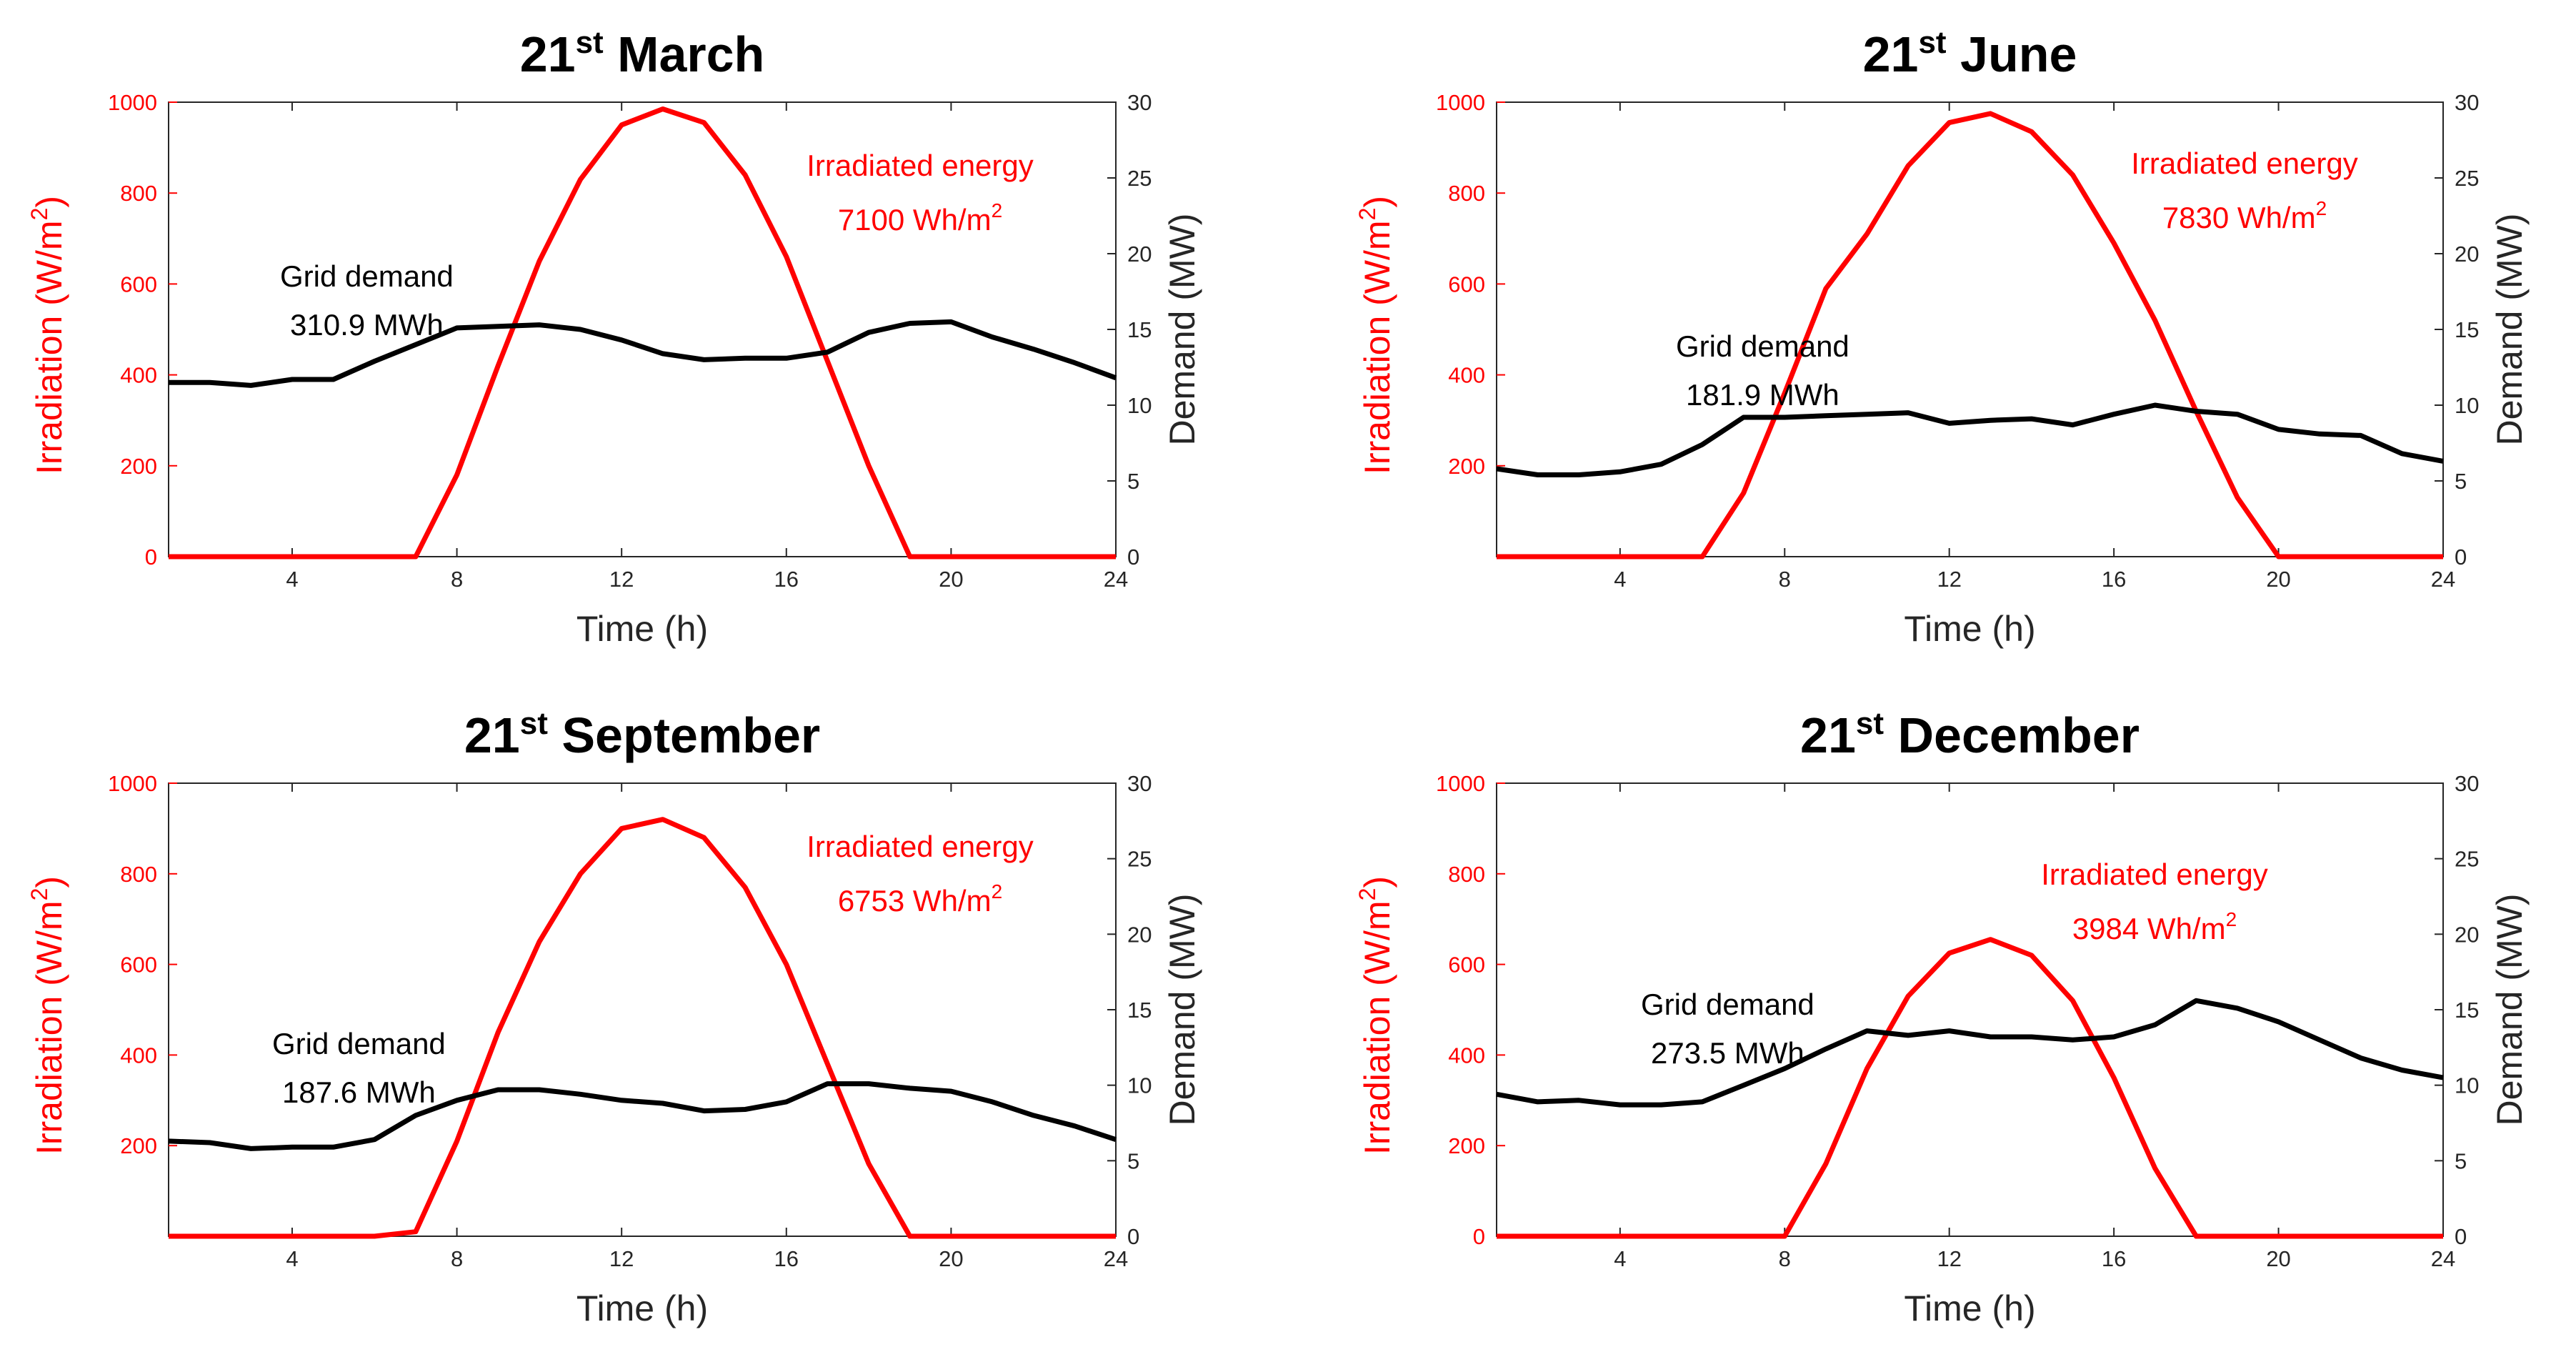 Image resolution: width=2576 pixels, height=1357 pixels. I want to click on plot-area, so click(1970, 1009).